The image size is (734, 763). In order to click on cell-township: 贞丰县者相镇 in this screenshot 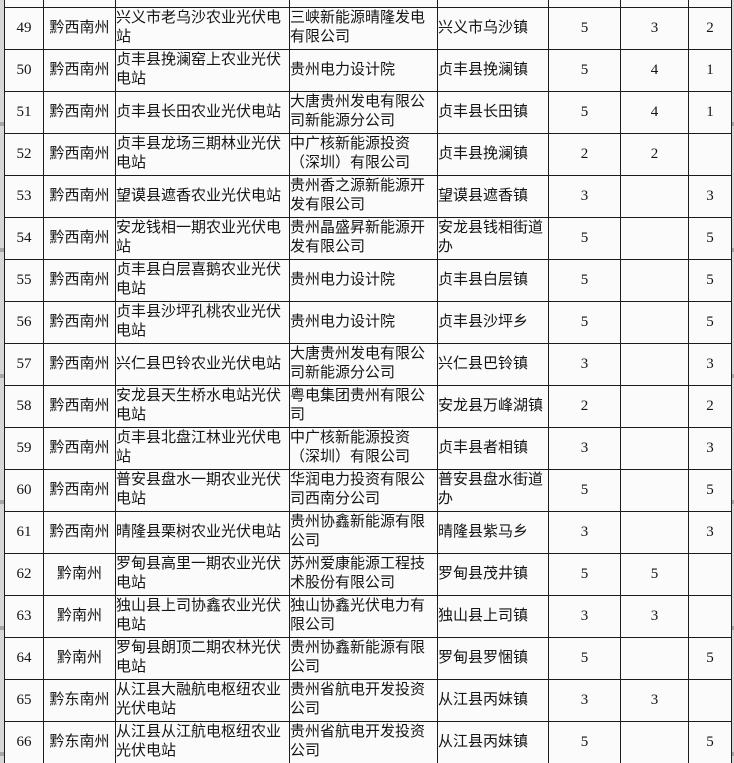, I will do `click(493, 448)`.